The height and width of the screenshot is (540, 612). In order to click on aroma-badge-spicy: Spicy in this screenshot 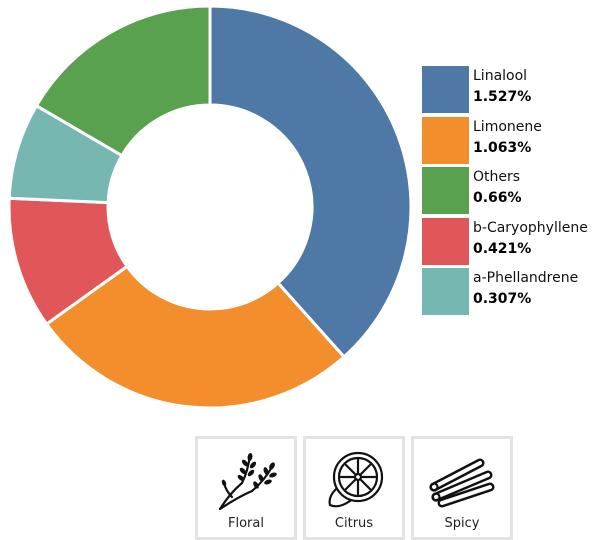, I will do `click(462, 488)`.